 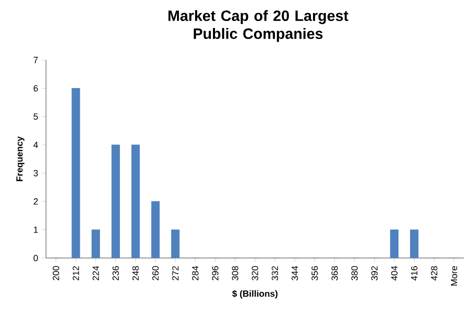 I want to click on y-tick-label: 0, so click(x=36, y=258).